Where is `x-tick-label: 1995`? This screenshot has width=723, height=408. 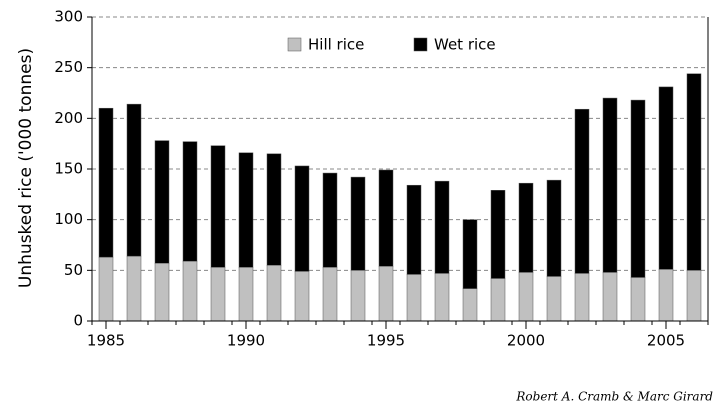 x-tick-label: 1995 is located at coordinates (386, 341).